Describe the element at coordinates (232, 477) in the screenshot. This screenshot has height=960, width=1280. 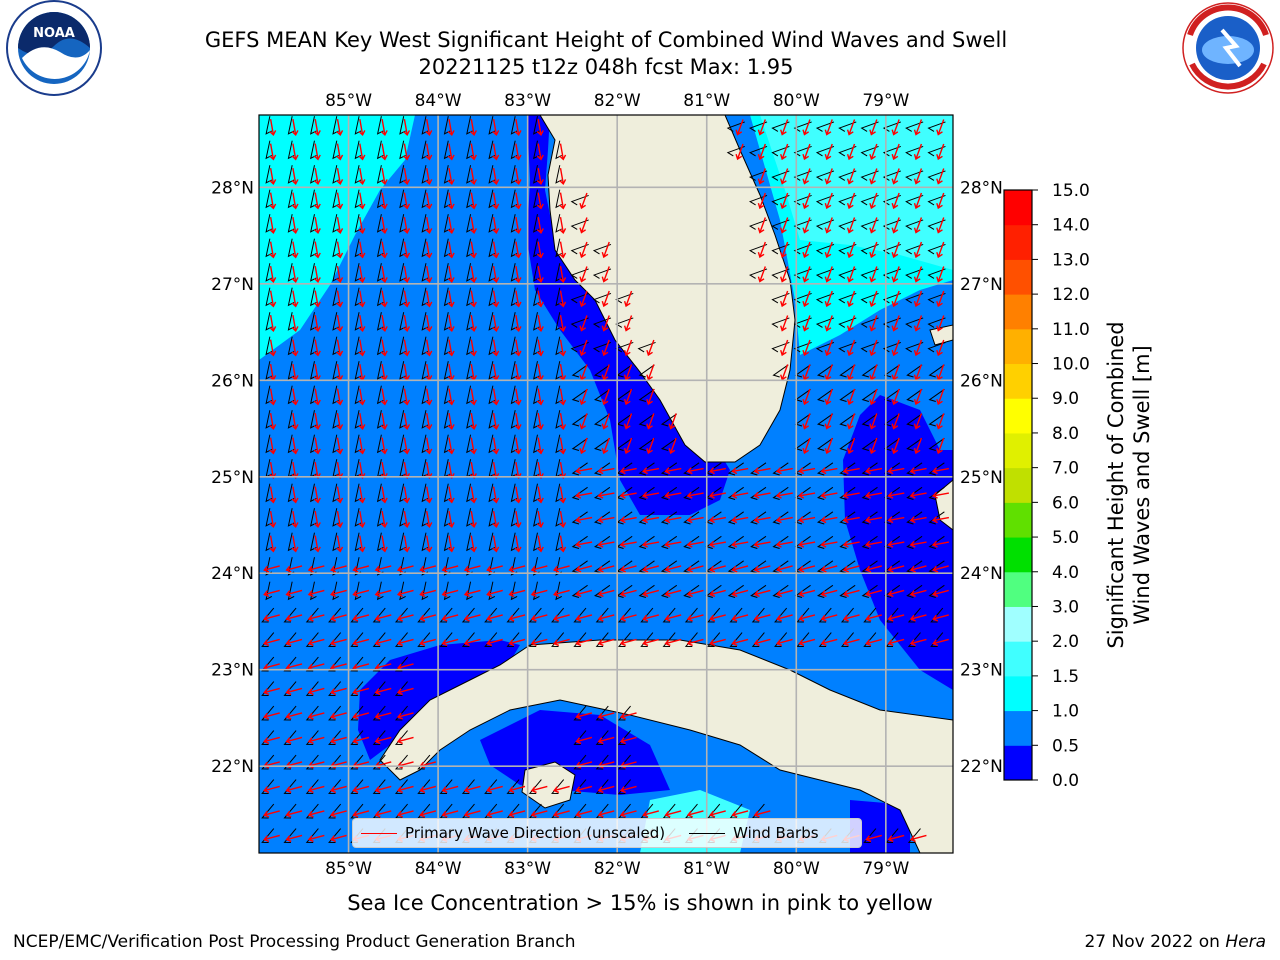
I see `lat-labels-left: 28°N 27°N 26°N 25°N 24°N 23°N 22°N` at that location.